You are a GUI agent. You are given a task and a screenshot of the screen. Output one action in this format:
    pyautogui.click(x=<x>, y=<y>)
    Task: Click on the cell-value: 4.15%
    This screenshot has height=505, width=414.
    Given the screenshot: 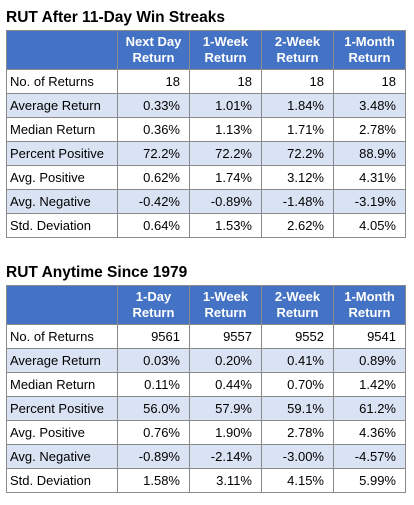 What is the action you would take?
    pyautogui.click(x=297, y=480)
    